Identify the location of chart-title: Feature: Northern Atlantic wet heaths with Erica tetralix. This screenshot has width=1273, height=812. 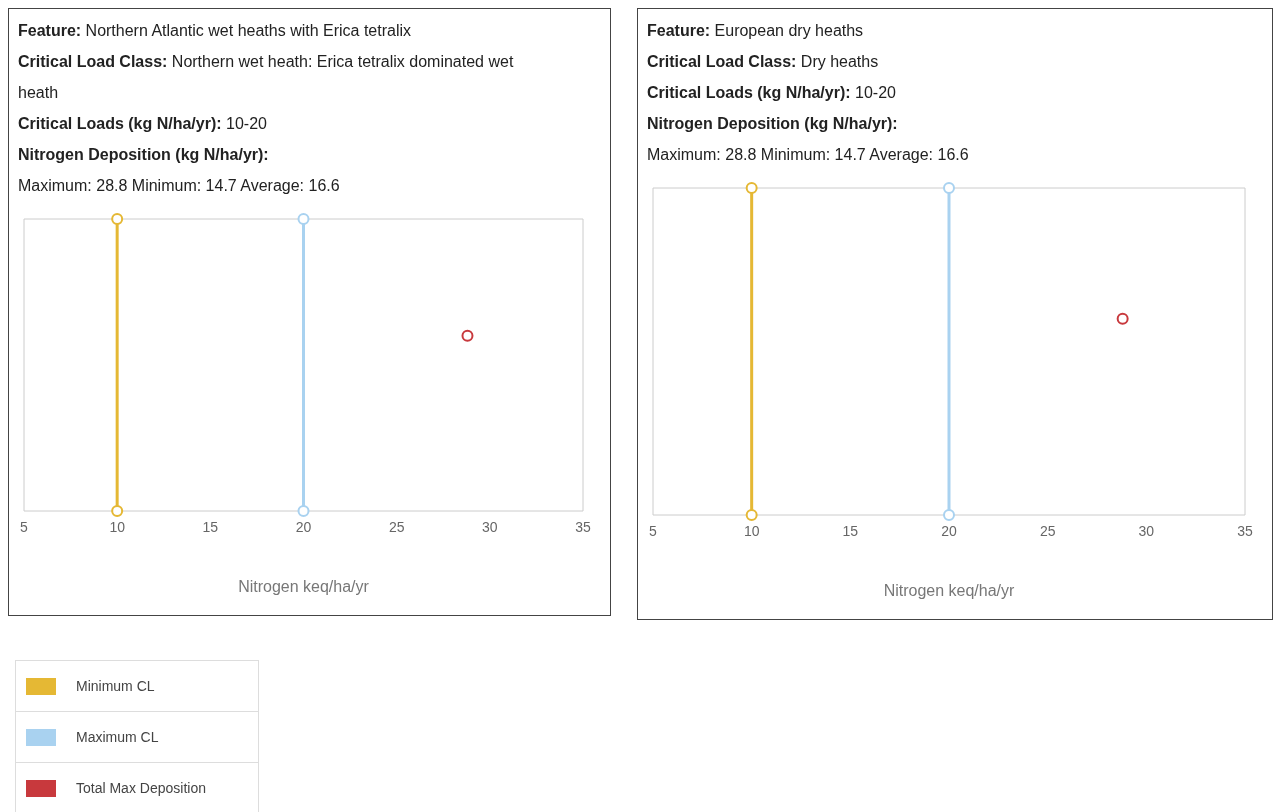
(215, 31).